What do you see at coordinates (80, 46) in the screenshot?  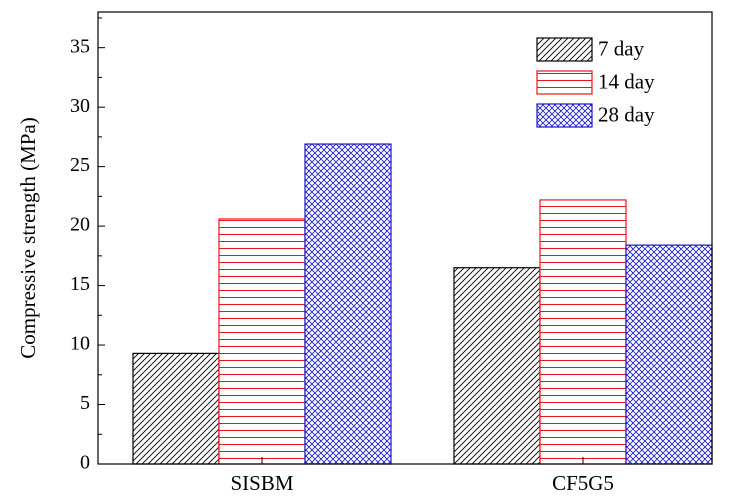 I see `y-tick-label: 35` at bounding box center [80, 46].